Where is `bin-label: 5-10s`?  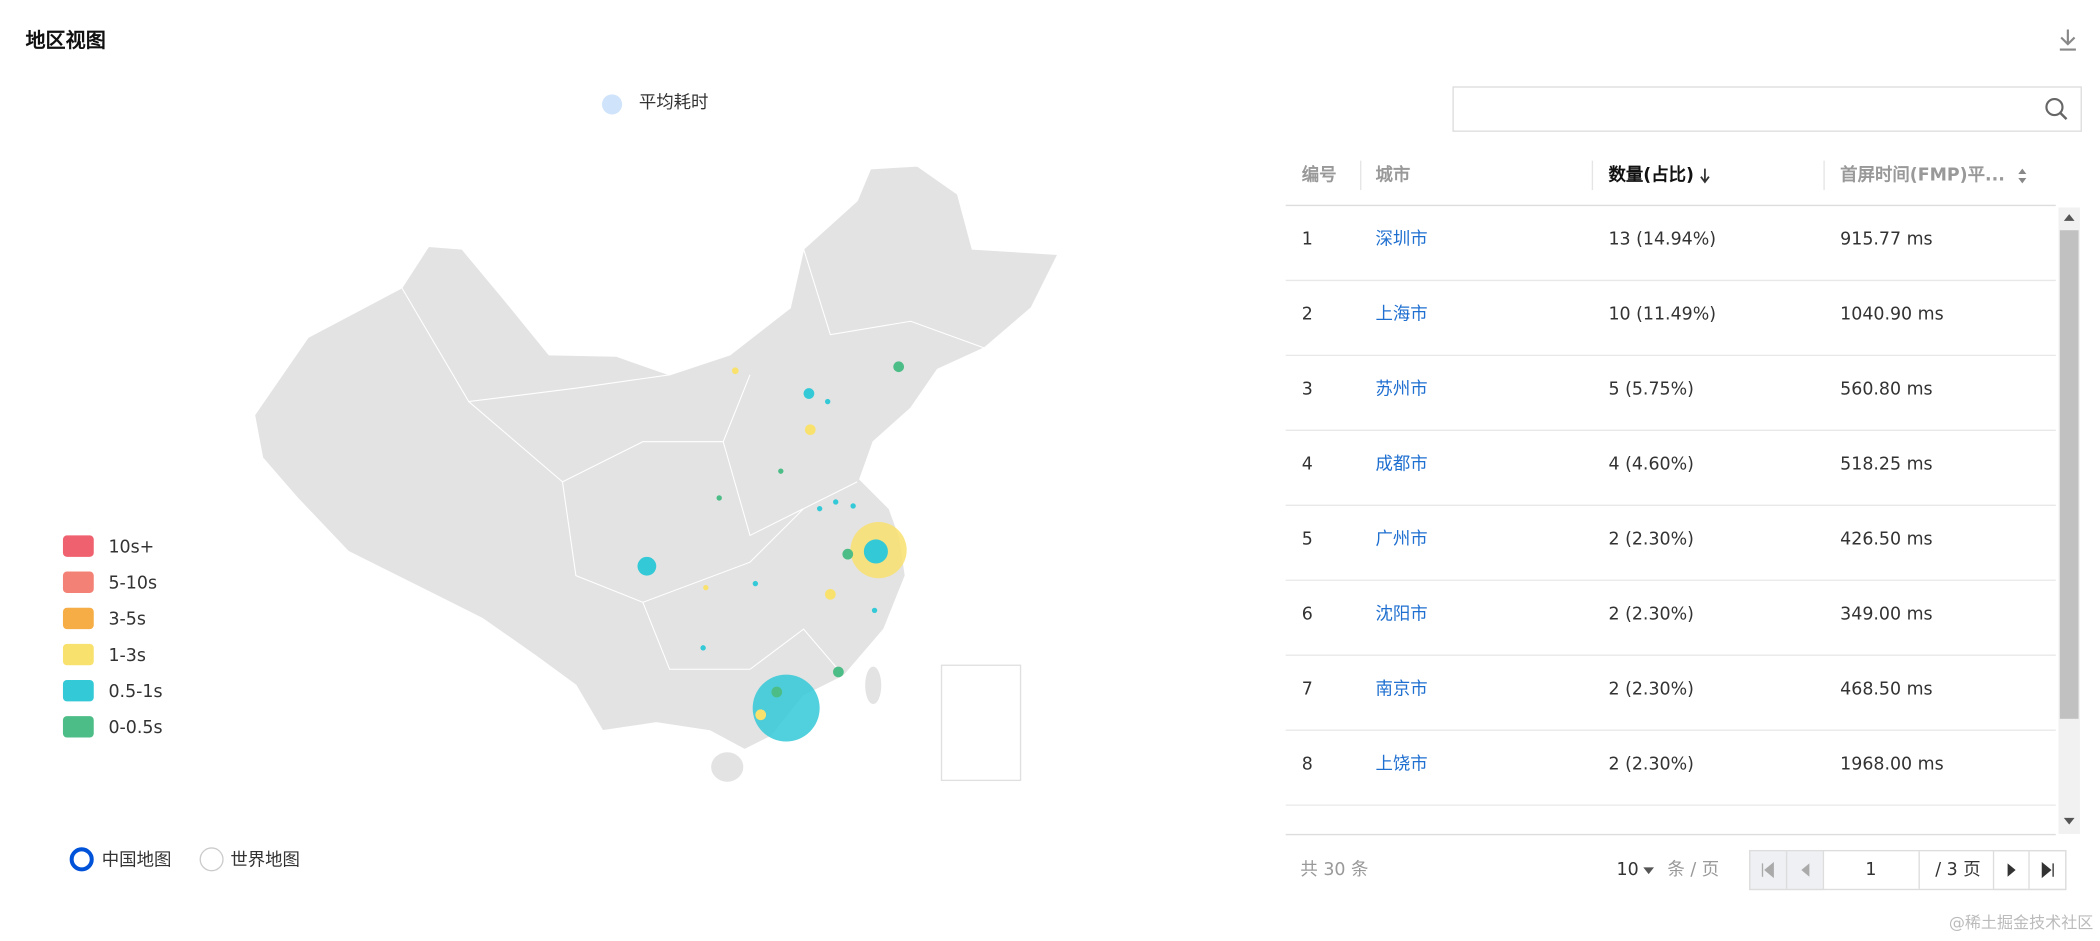 bin-label: 5-10s is located at coordinates (132, 584).